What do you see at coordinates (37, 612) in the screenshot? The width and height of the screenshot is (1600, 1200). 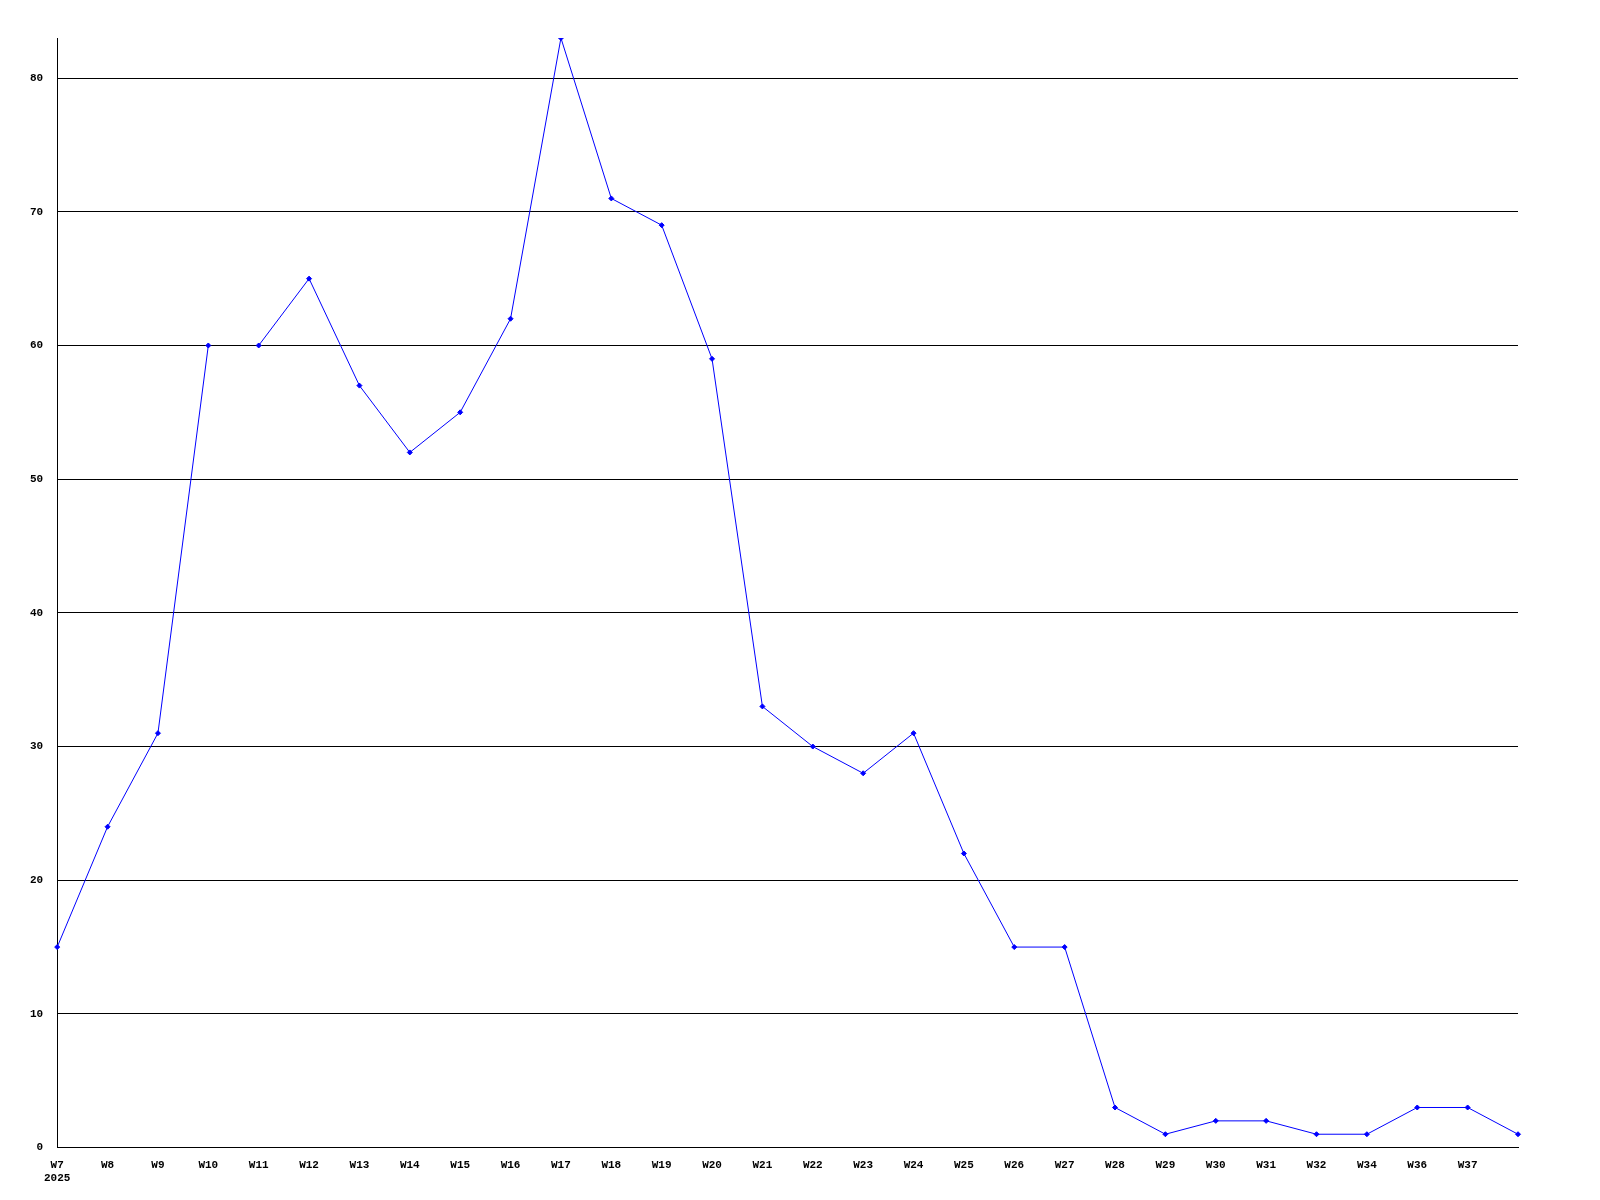 I see `y-tick-label: 40` at bounding box center [37, 612].